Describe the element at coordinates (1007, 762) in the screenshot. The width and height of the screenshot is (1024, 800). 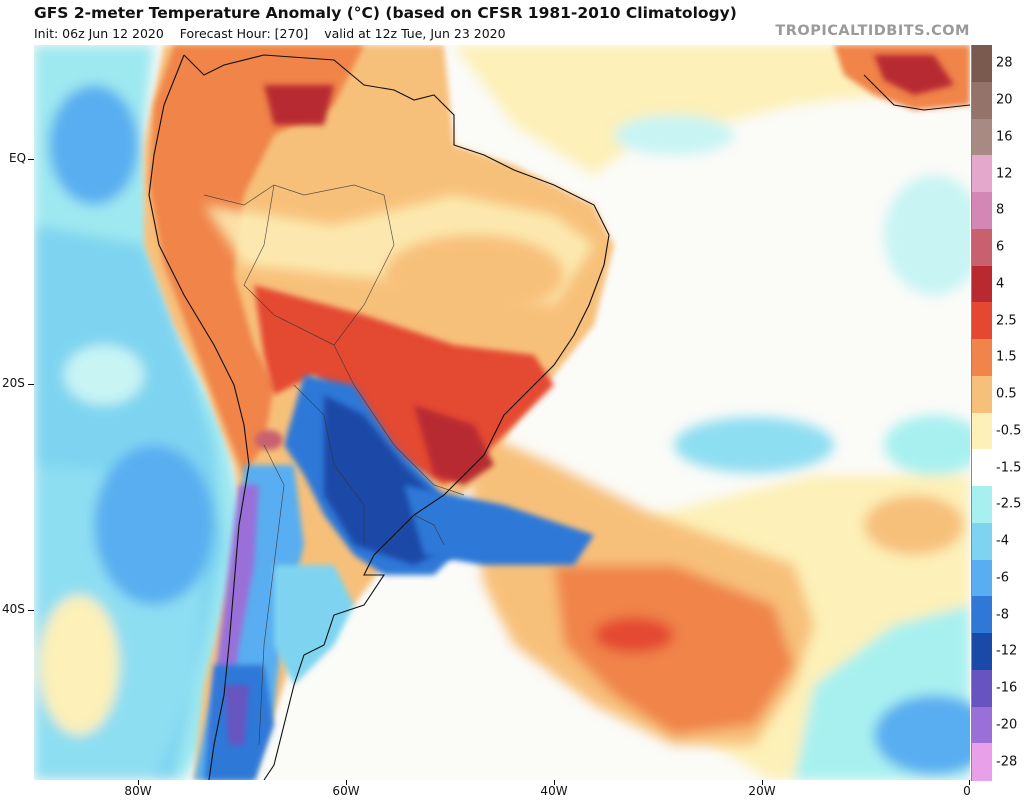
I see `legend-label: -28` at that location.